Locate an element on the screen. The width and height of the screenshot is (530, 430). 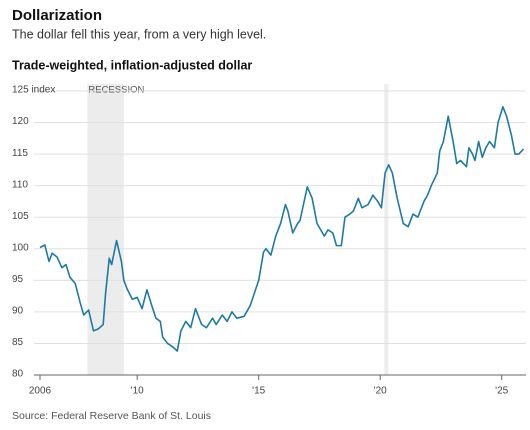
chart-title: Dollarization is located at coordinates (57, 15).